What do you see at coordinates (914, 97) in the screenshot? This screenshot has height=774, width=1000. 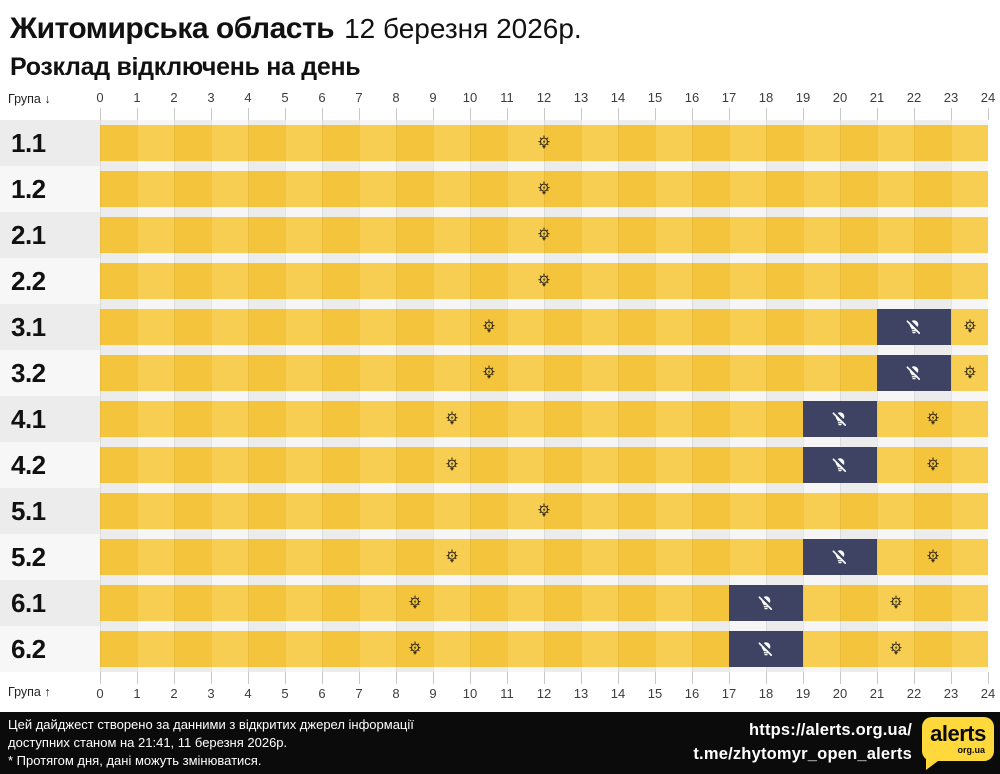 I see `hour-label-22: 22` at bounding box center [914, 97].